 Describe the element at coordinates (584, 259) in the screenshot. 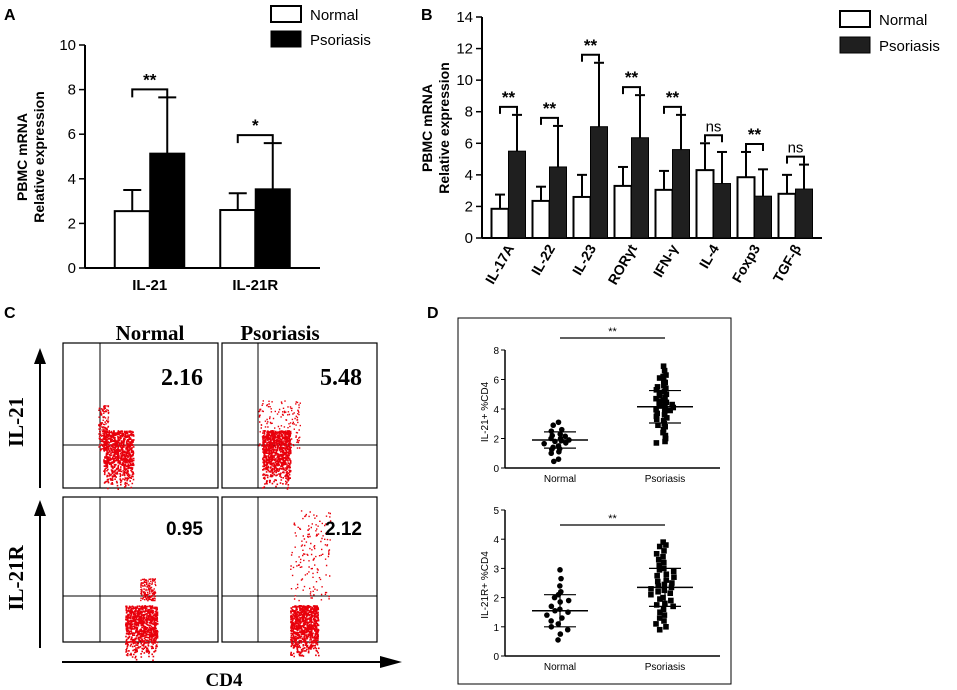

I see `x-tick-label: IL-23` at that location.